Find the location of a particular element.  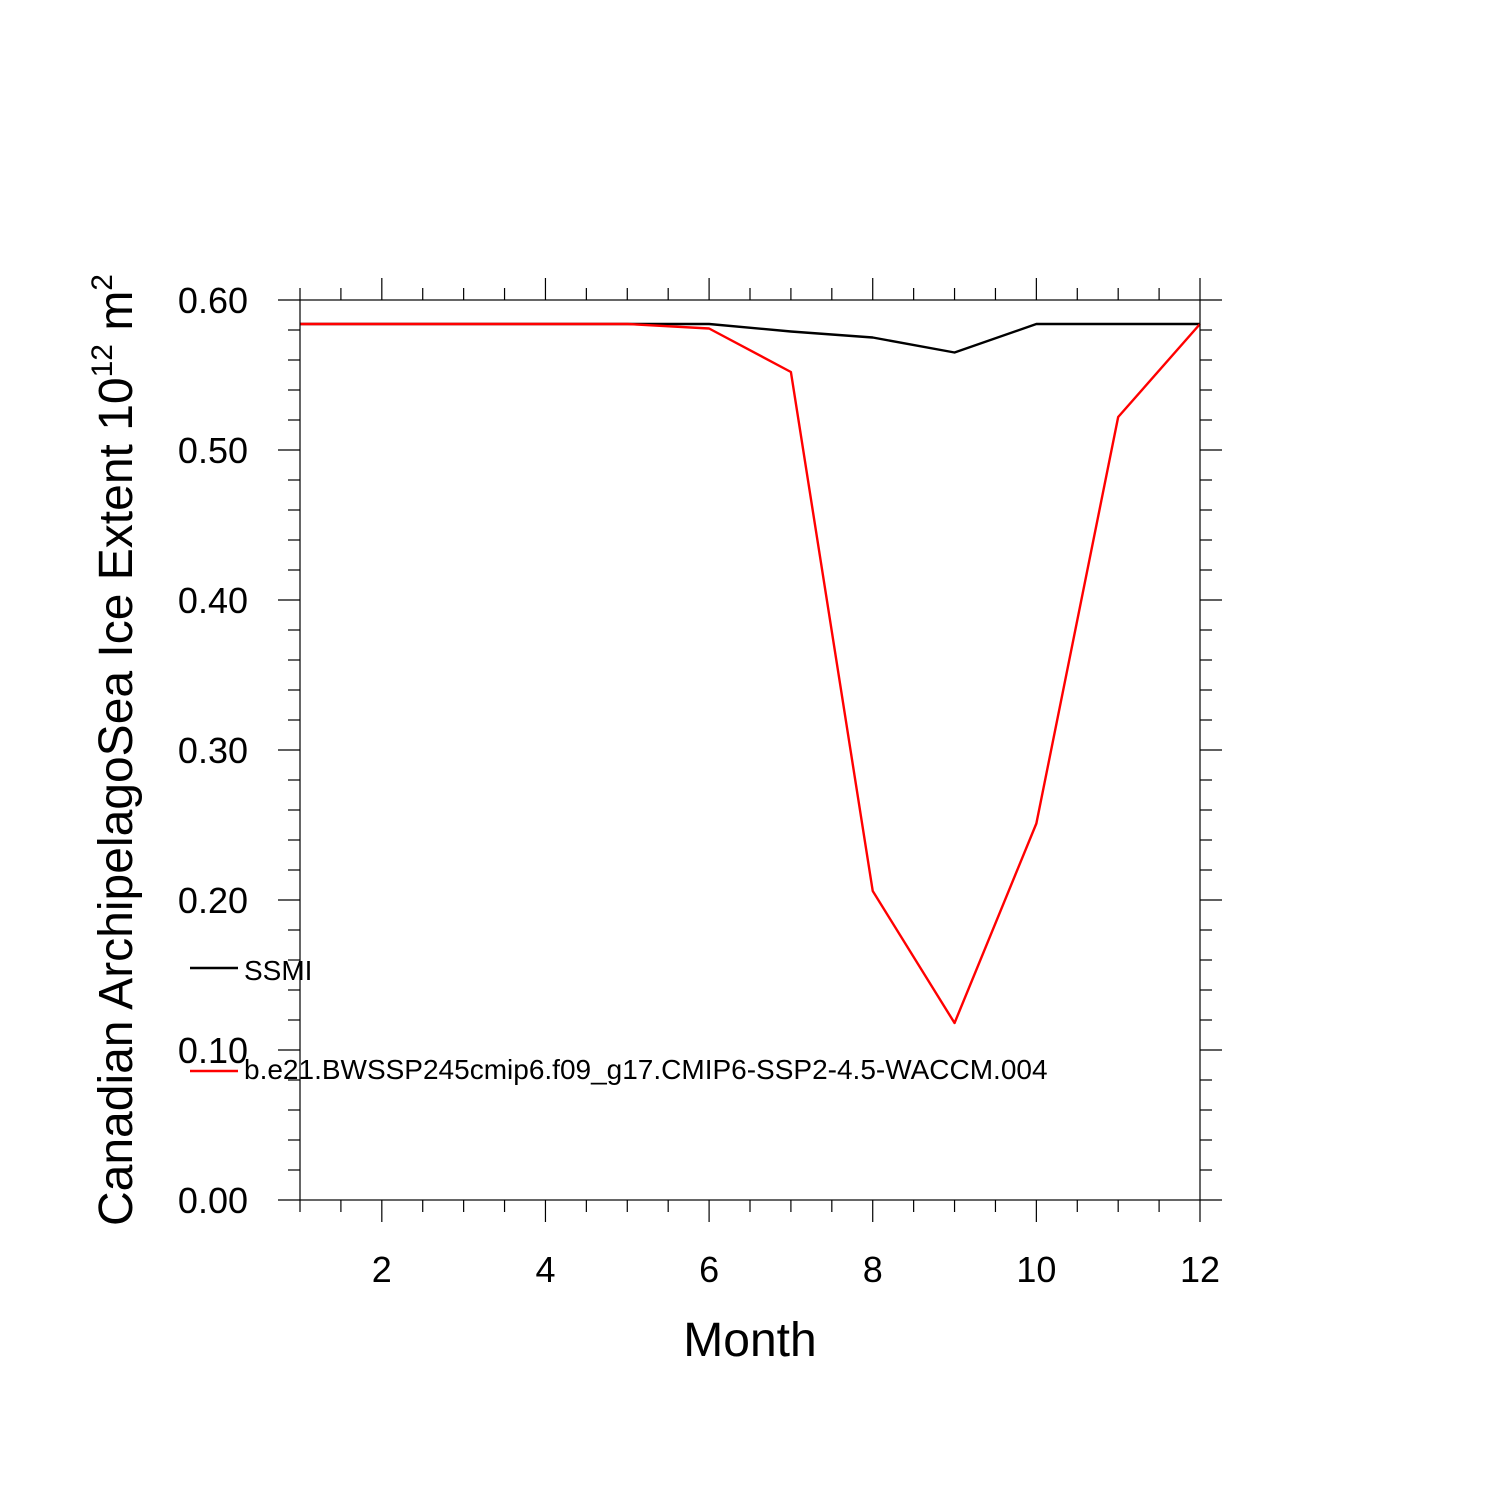

y-axis-title-unit-exponent: 2 is located at coordinates (102, 282).